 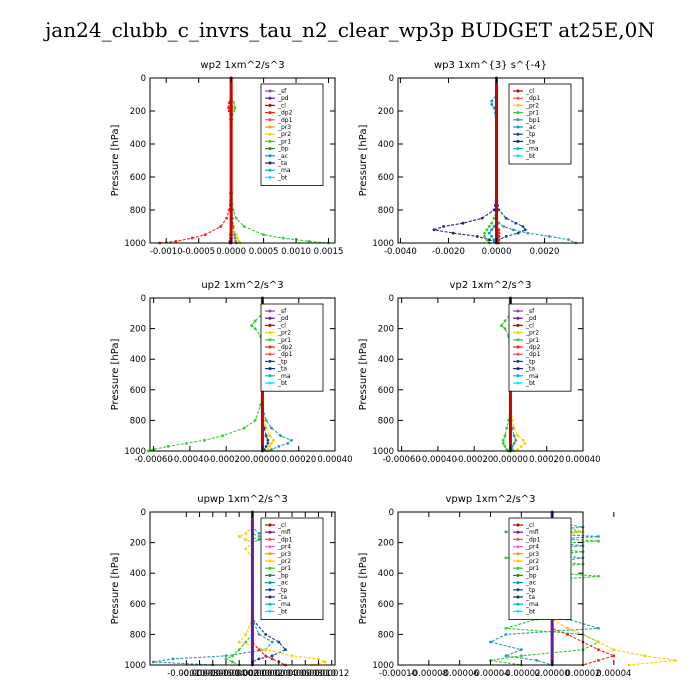 I want to click on x-tick-label: 0.00008, so click(x=305, y=674).